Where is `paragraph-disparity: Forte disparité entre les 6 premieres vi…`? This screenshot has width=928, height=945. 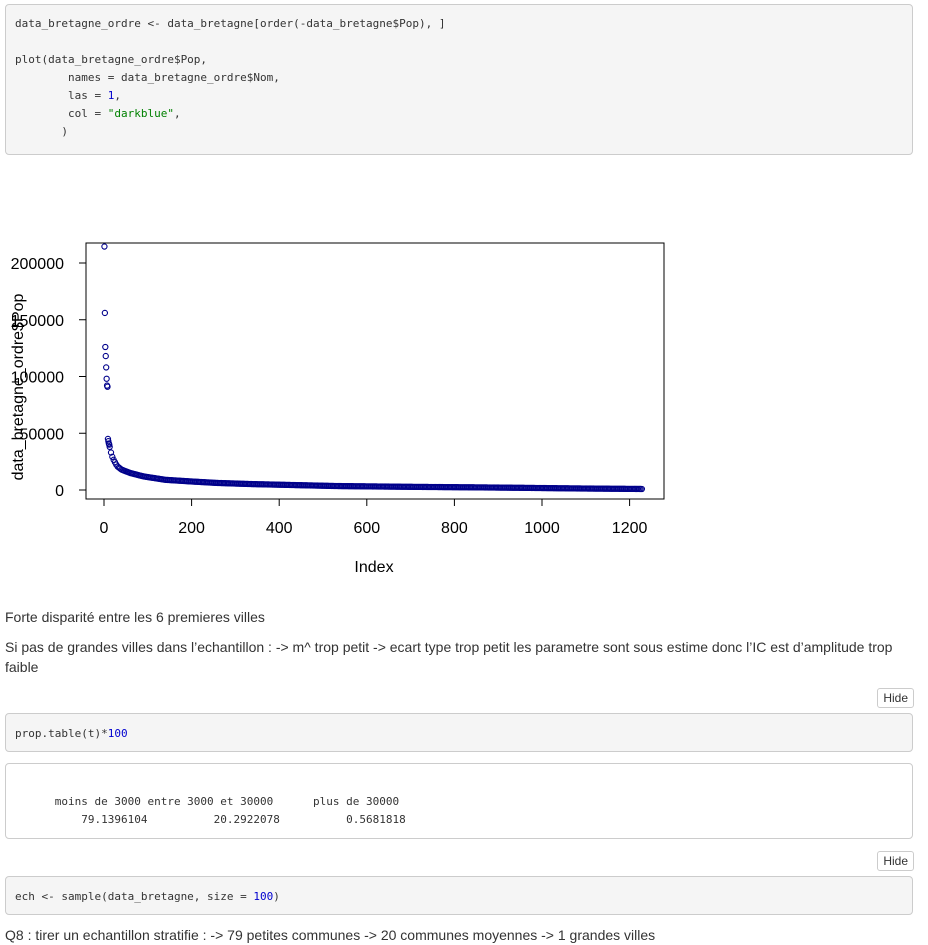 paragraph-disparity: Forte disparité entre les 6 premieres vi… is located at coordinates (135, 617).